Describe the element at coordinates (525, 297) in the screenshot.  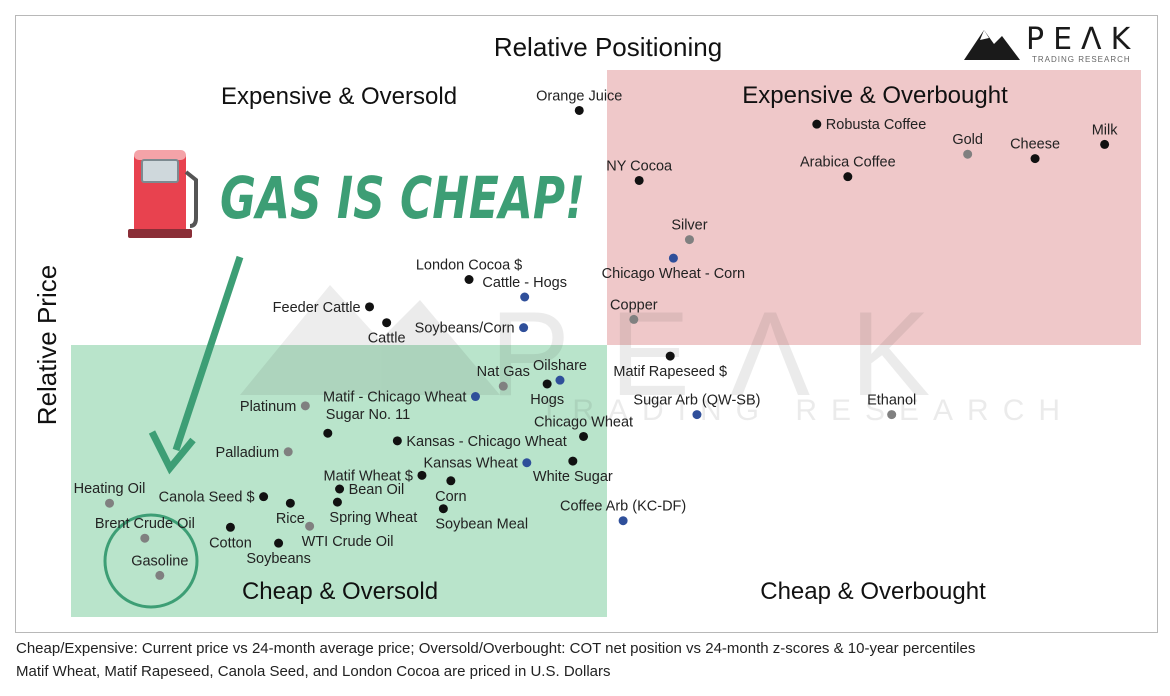
I see `point-cattle-hogs` at that location.